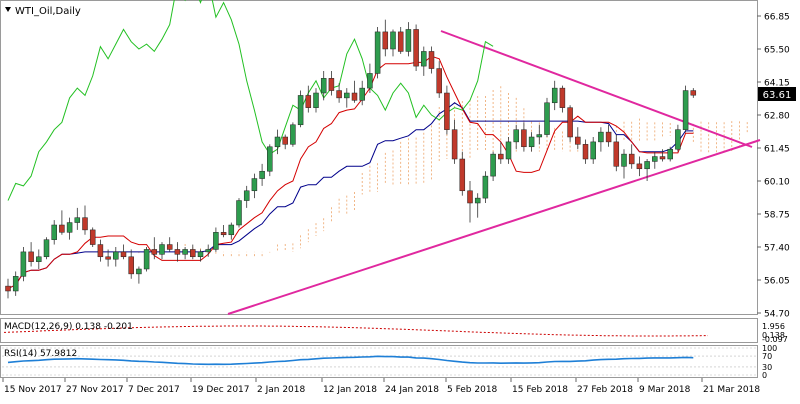 This screenshot has width=800, height=404. What do you see at coordinates (777, 183) in the screenshot?
I see `price-tick-label: 60.10` at bounding box center [777, 183].